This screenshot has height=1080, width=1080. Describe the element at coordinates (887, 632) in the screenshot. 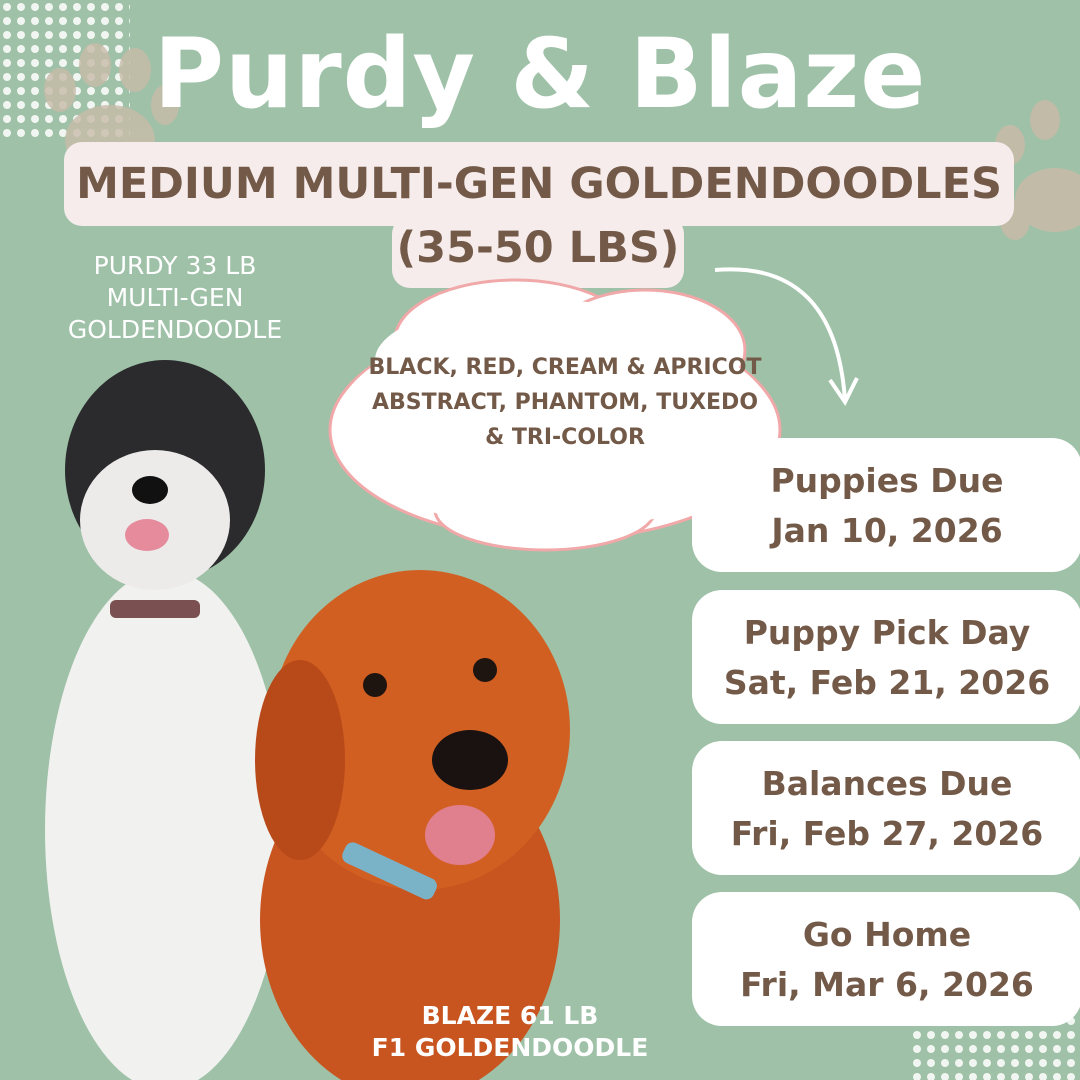

I see `date-label: Puppy Pick Day` at that location.